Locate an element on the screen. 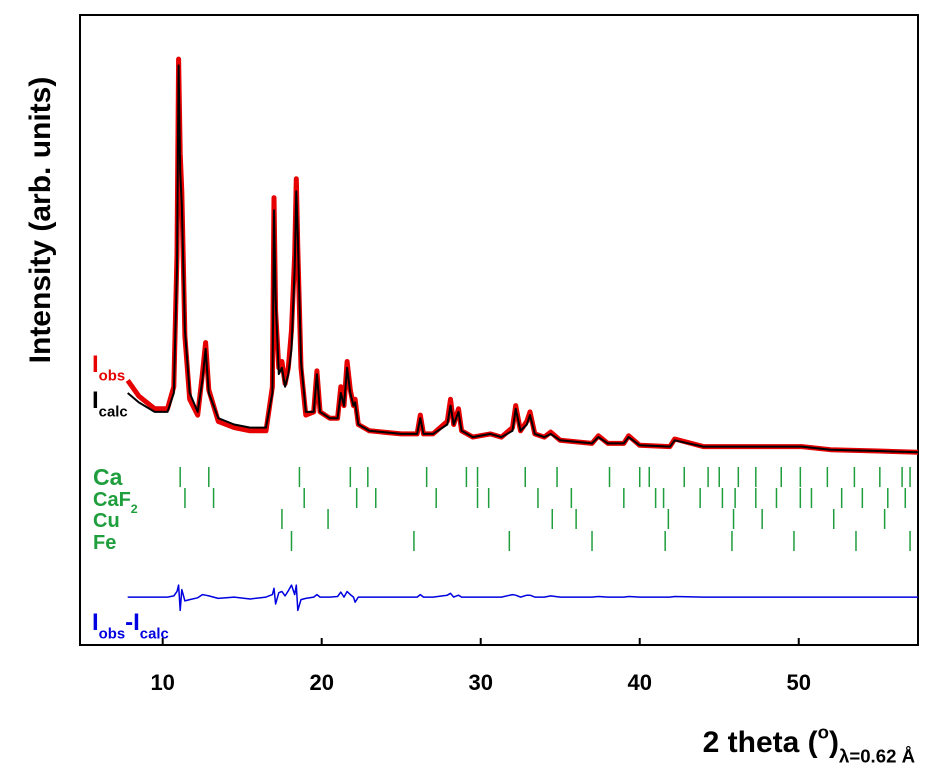 The image size is (936, 771). series-label-part: -I is located at coordinates (132, 622).